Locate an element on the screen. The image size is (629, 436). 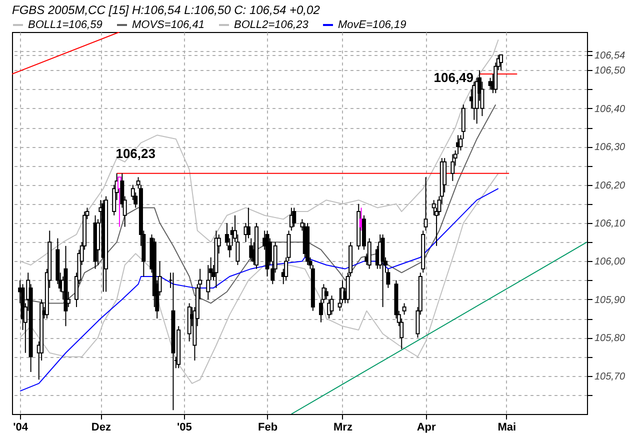
y-tick-label: 105,90 is located at coordinates (610, 300).